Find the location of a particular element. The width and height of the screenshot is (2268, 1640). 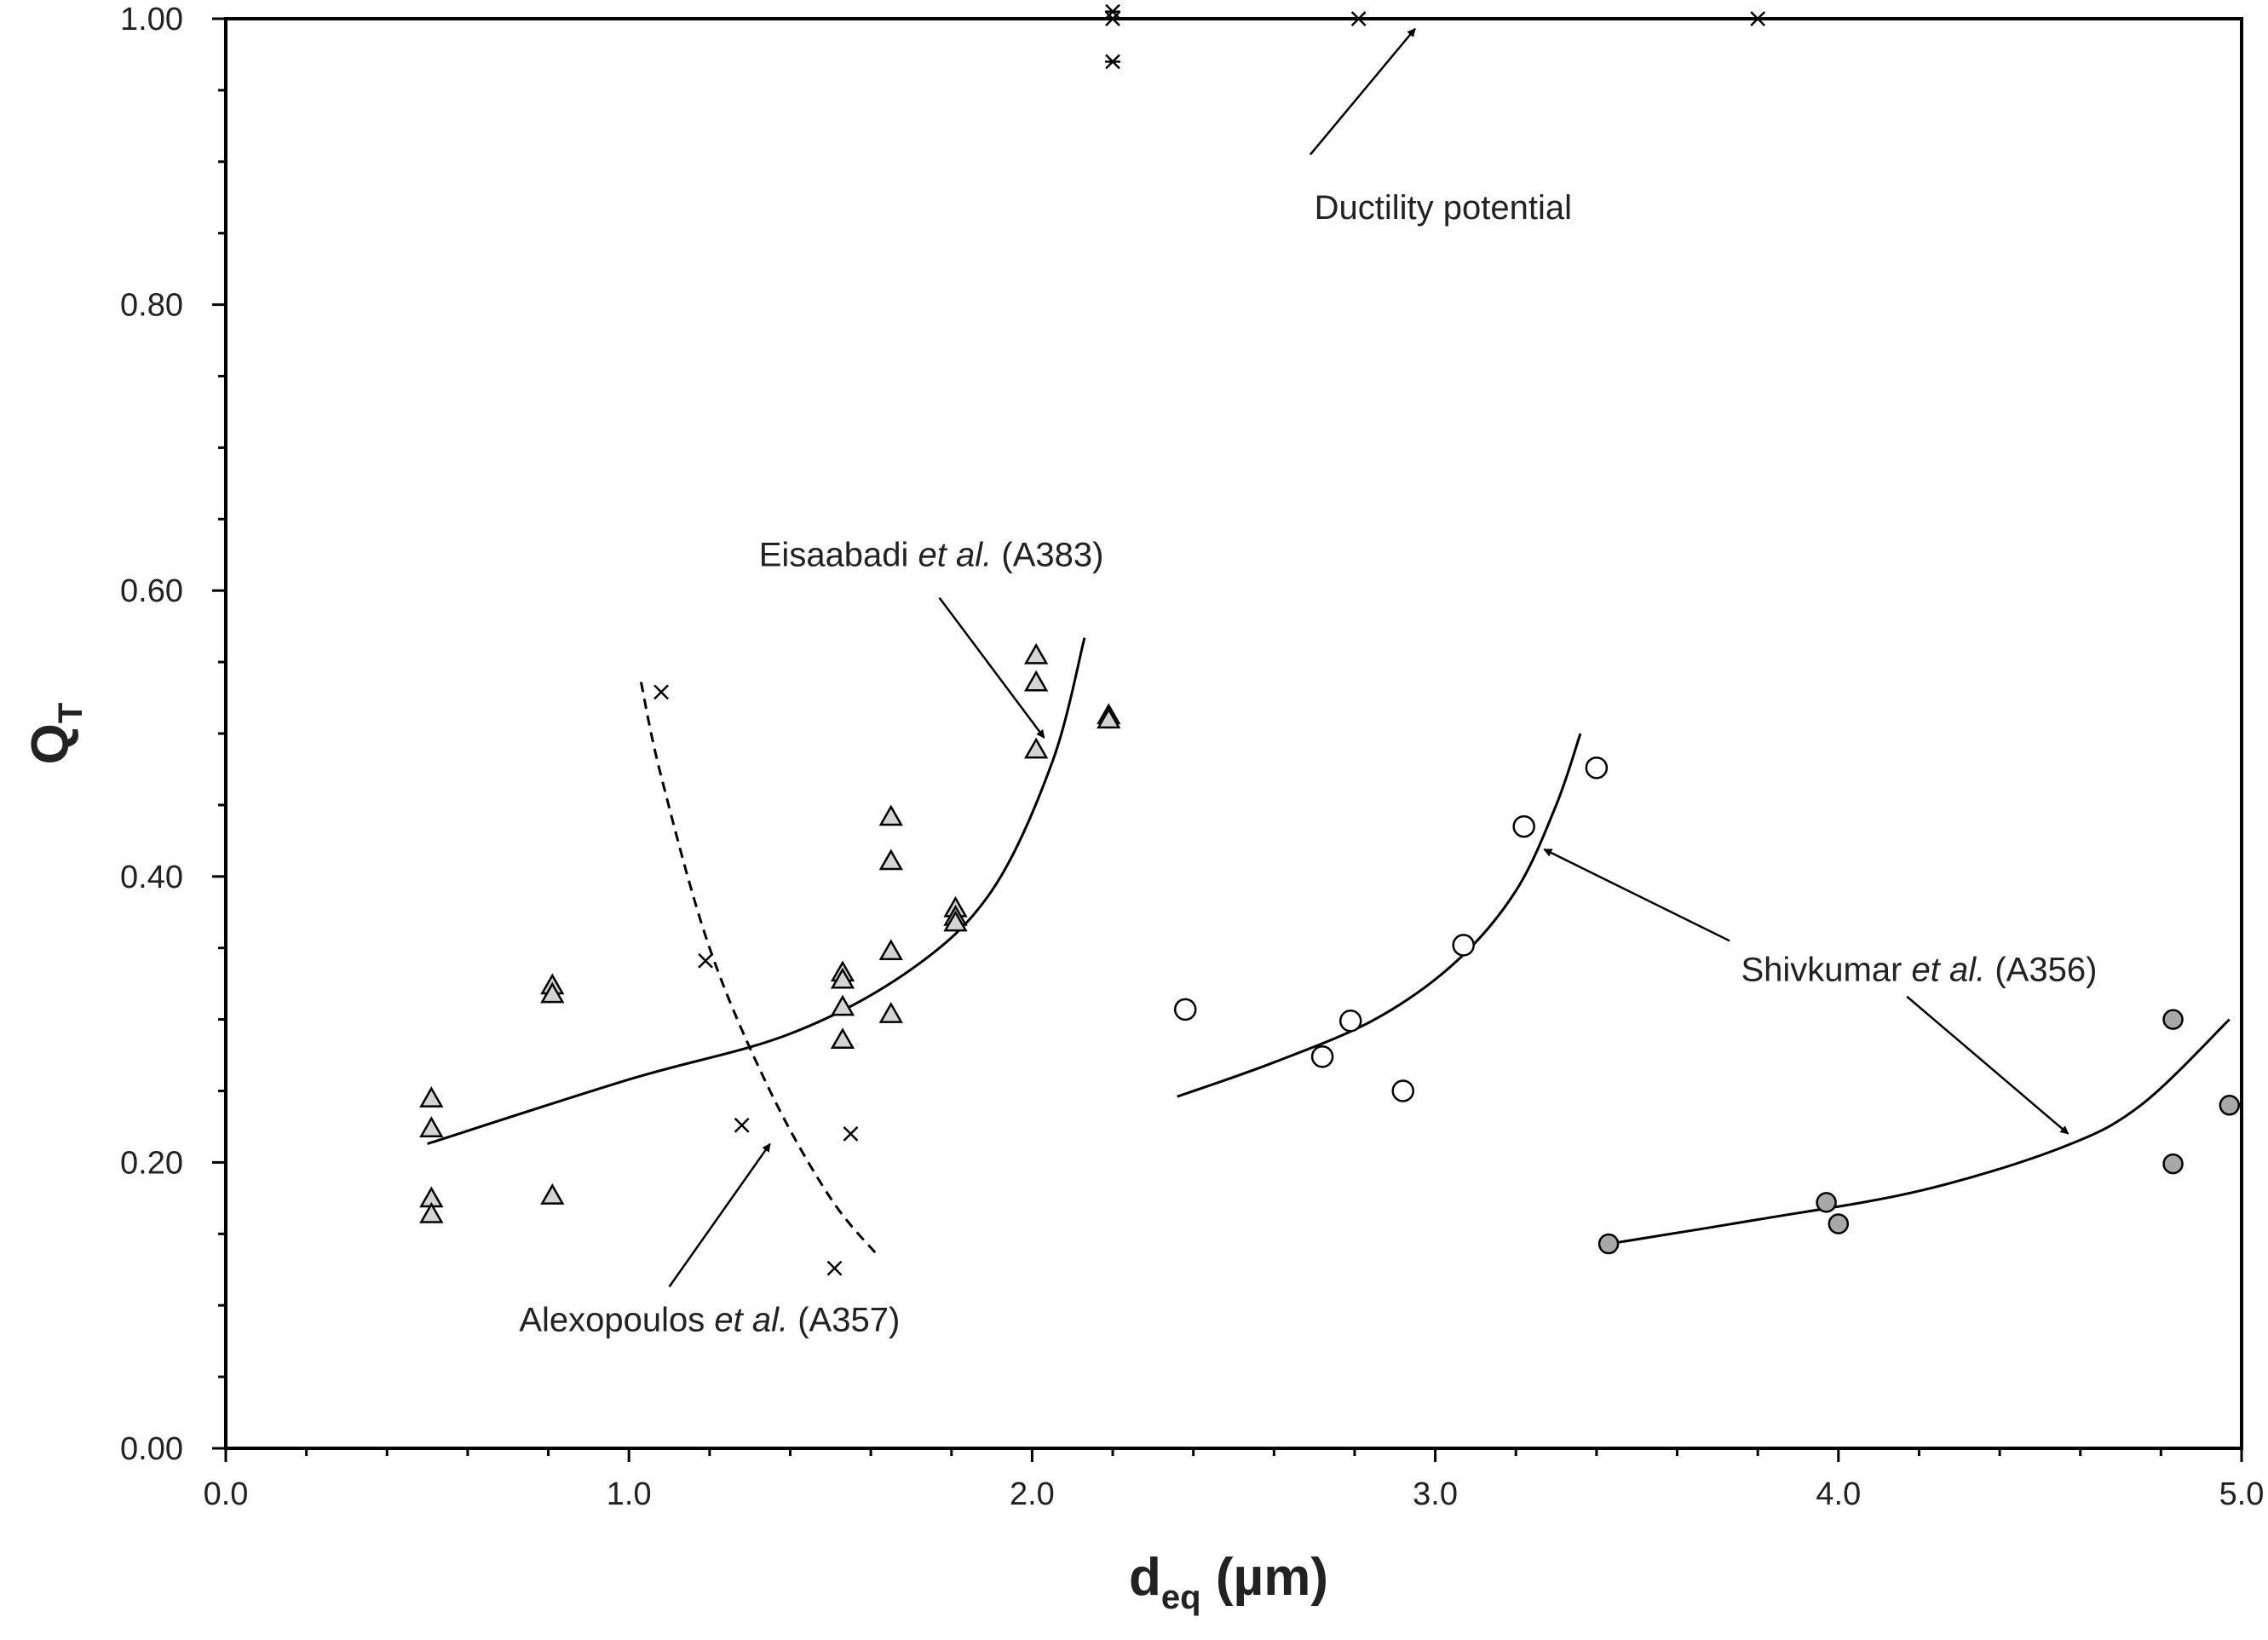

y-axis-title: QT is located at coordinates (55, 734).